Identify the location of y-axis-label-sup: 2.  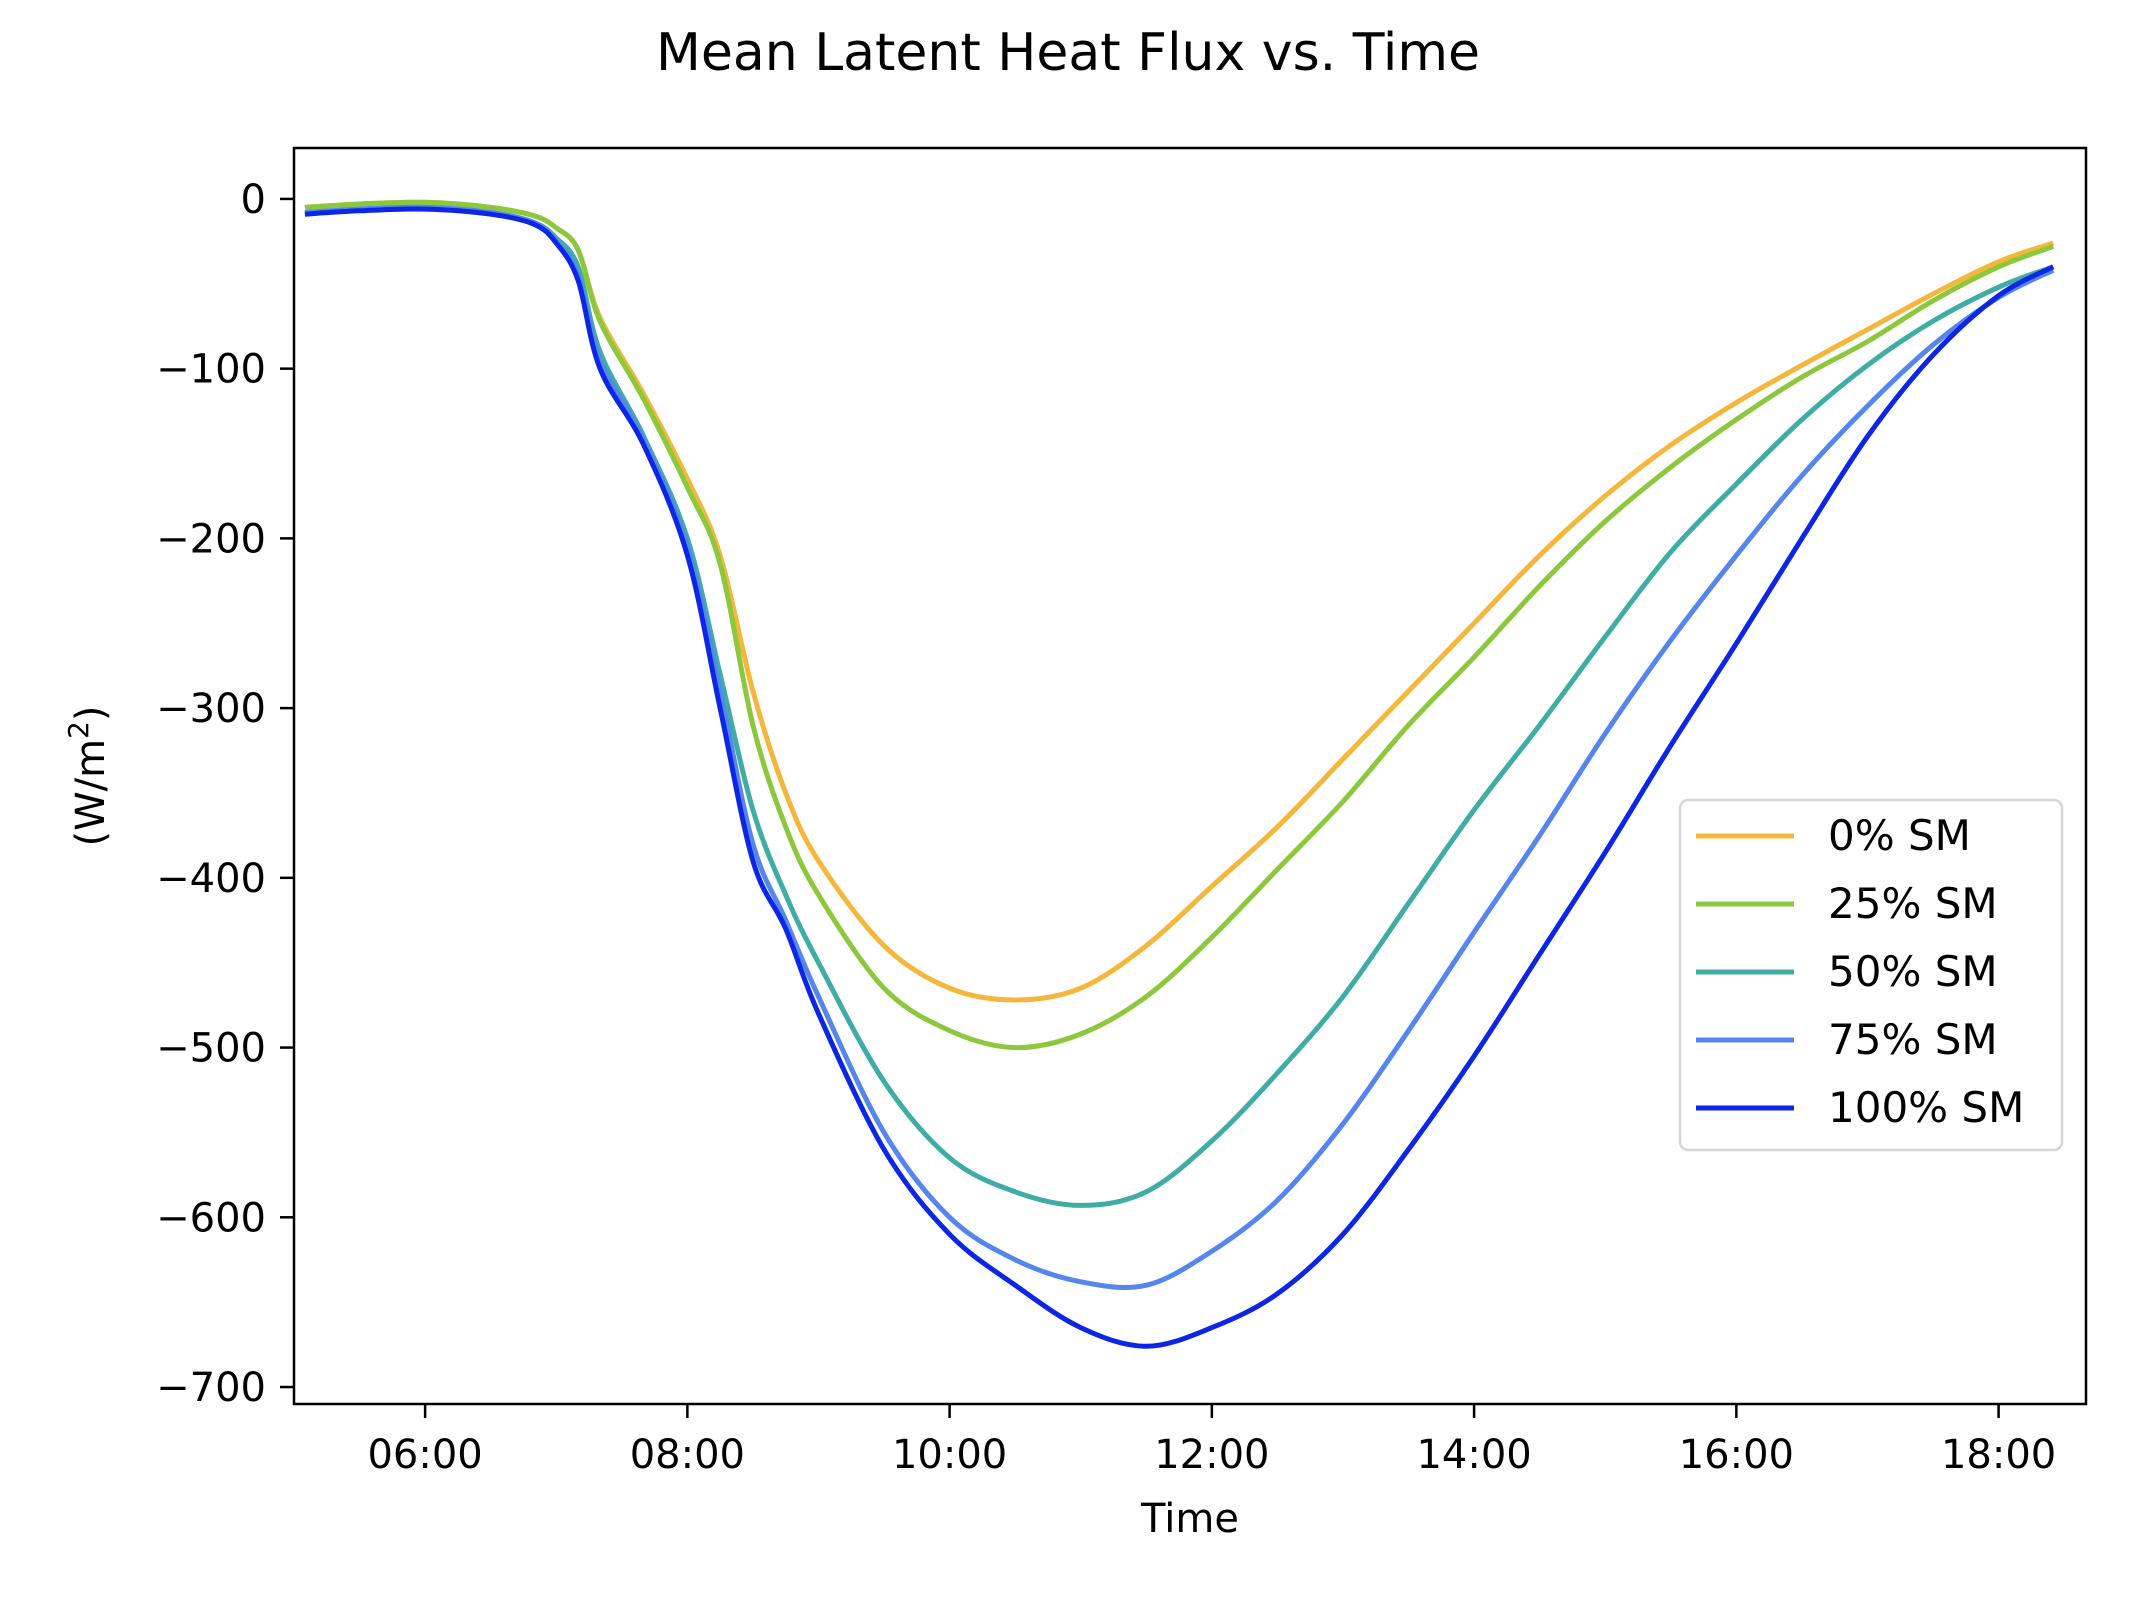
(78, 730).